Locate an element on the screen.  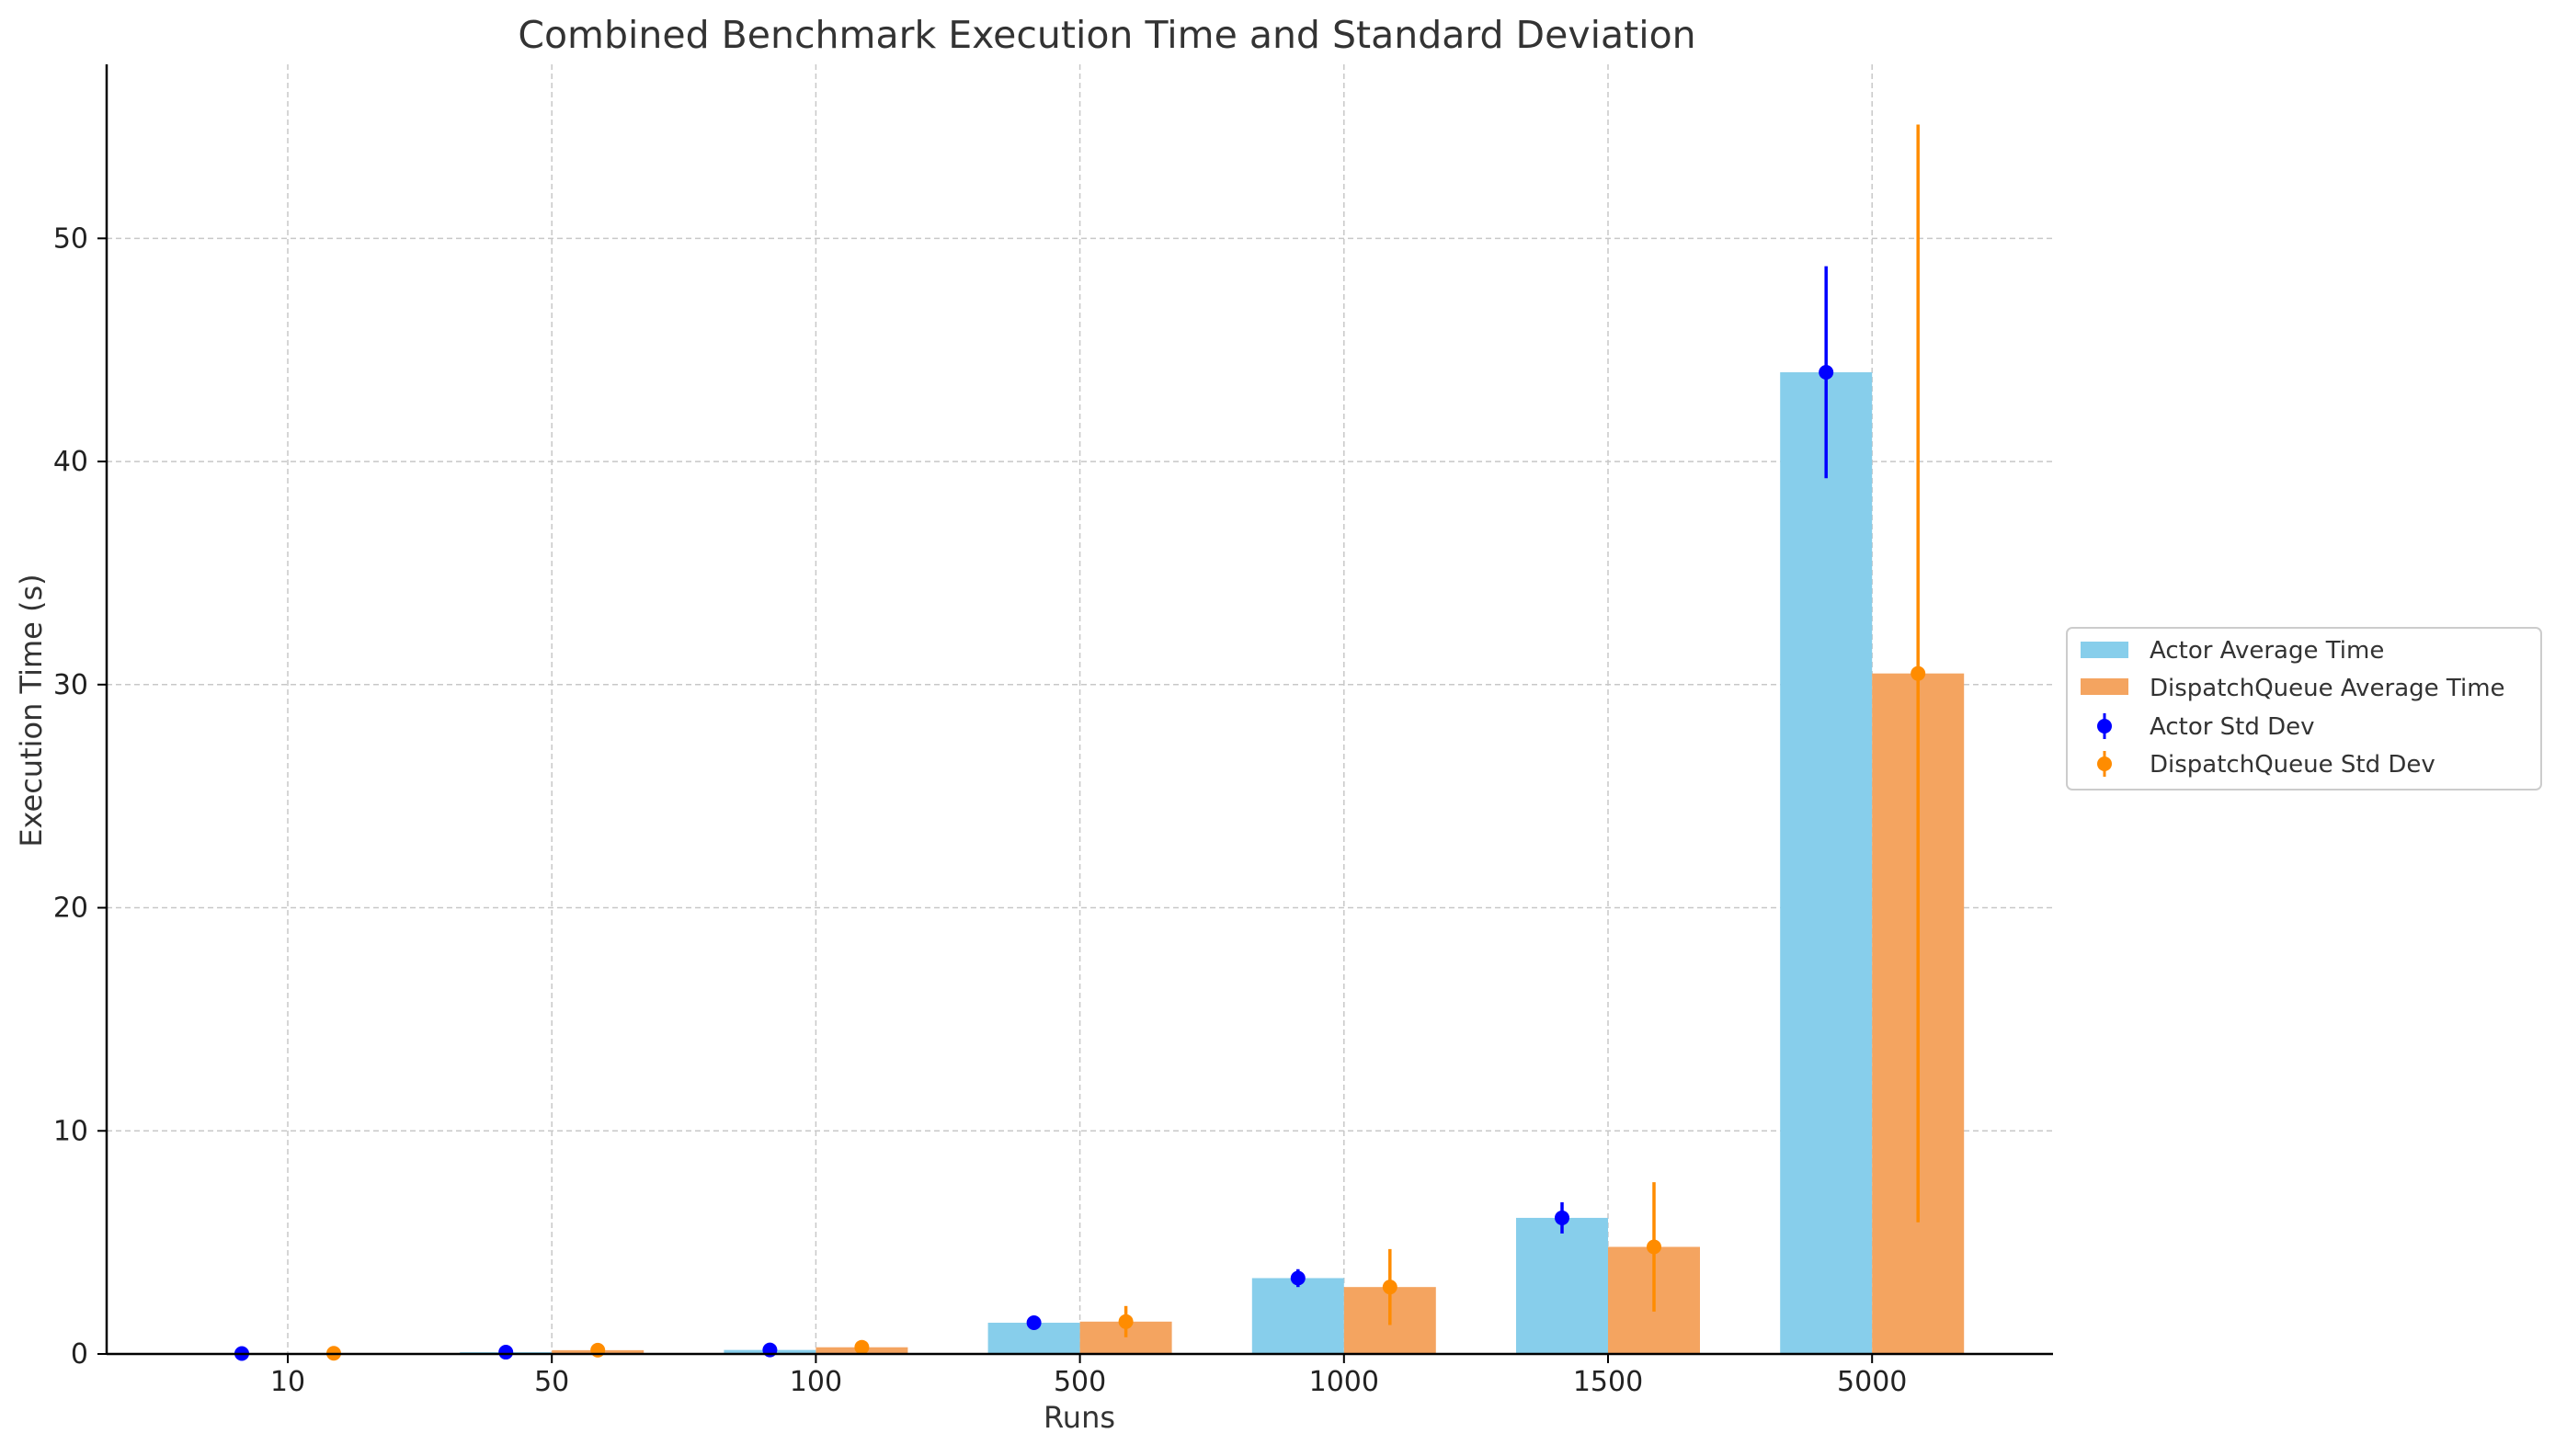
legend-swatch-actor-average is located at coordinates (2105, 650).